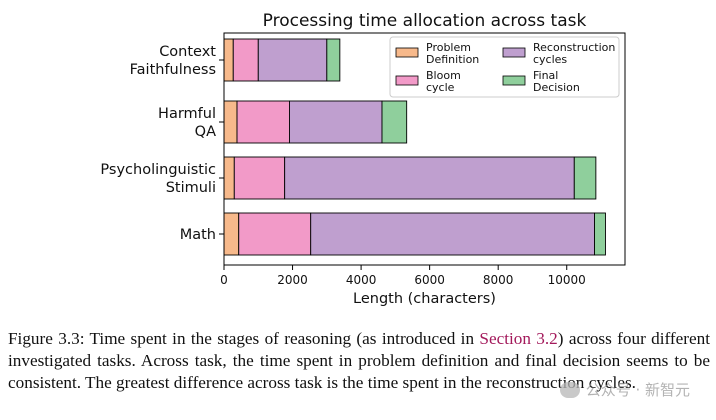  Describe the element at coordinates (440, 87) in the screenshot. I see `legend-label: cycle` at that location.